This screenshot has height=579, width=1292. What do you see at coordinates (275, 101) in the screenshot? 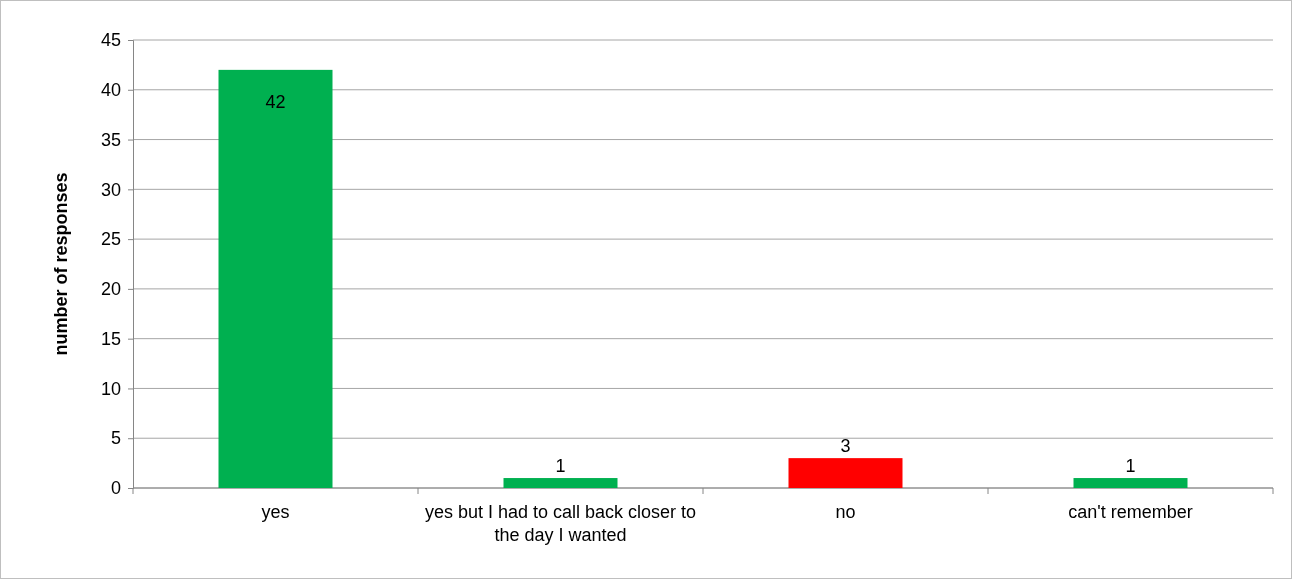
I see `data-label: 42` at bounding box center [275, 101].